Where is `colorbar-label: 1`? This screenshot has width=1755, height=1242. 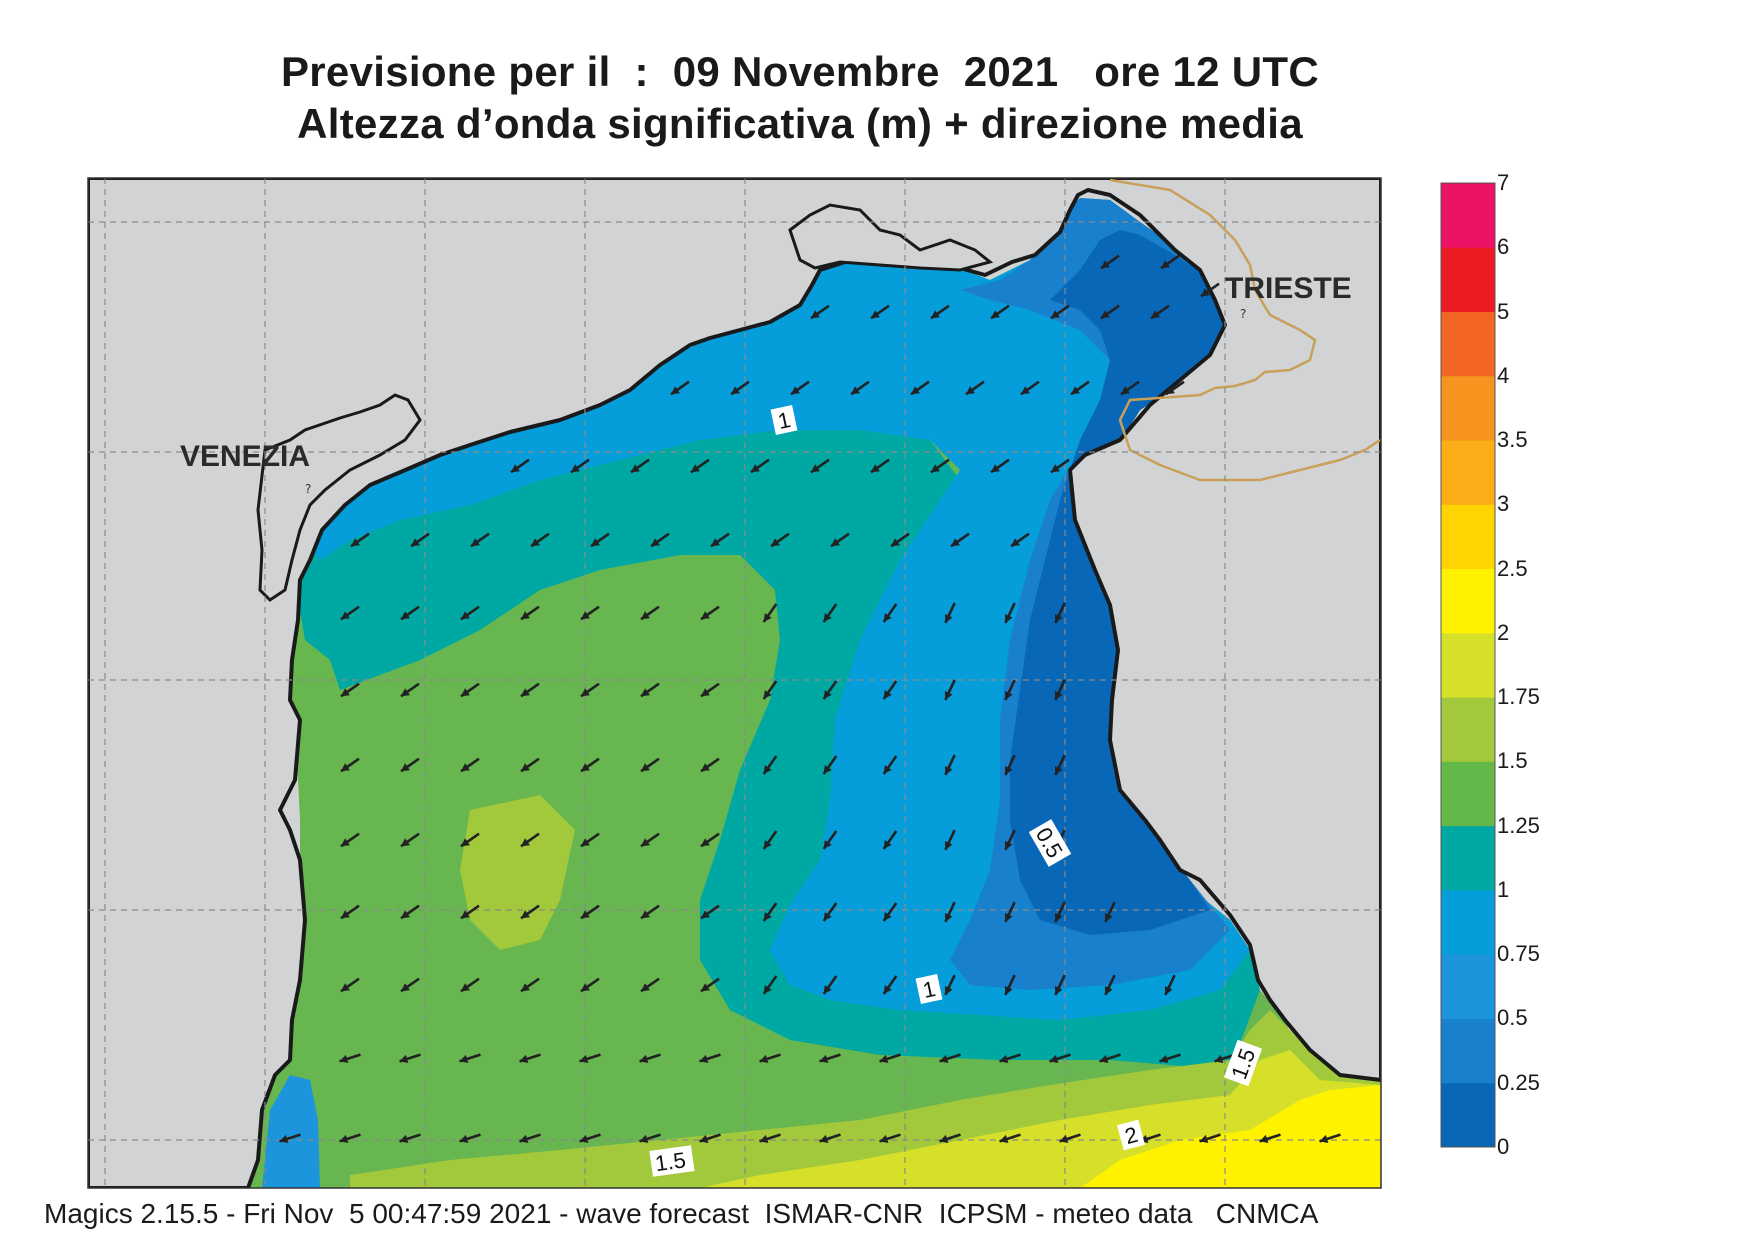
colorbar-label: 1 is located at coordinates (1503, 889).